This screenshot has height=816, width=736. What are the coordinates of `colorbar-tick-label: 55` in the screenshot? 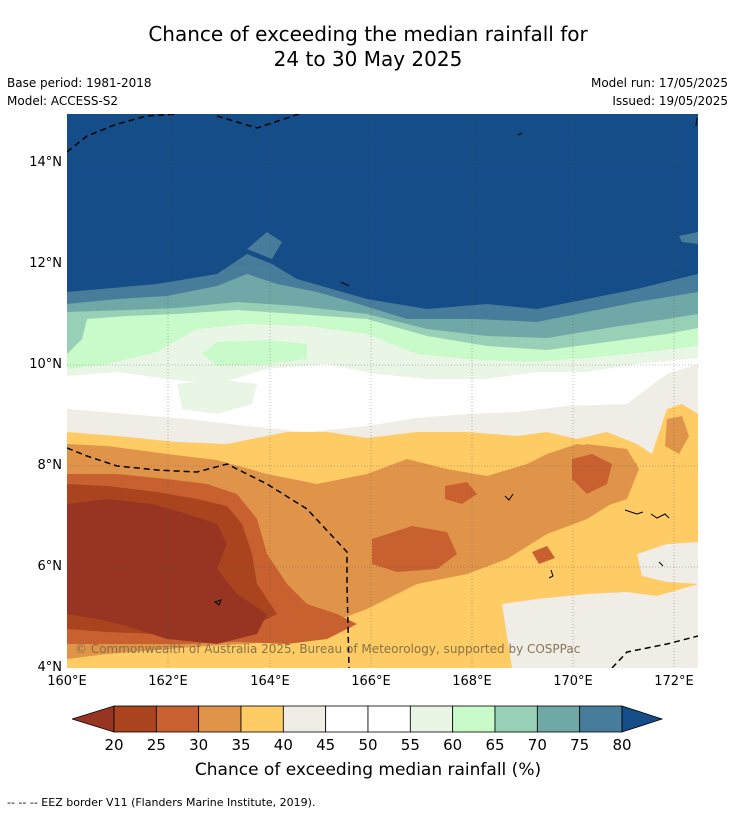 It's located at (410, 745).